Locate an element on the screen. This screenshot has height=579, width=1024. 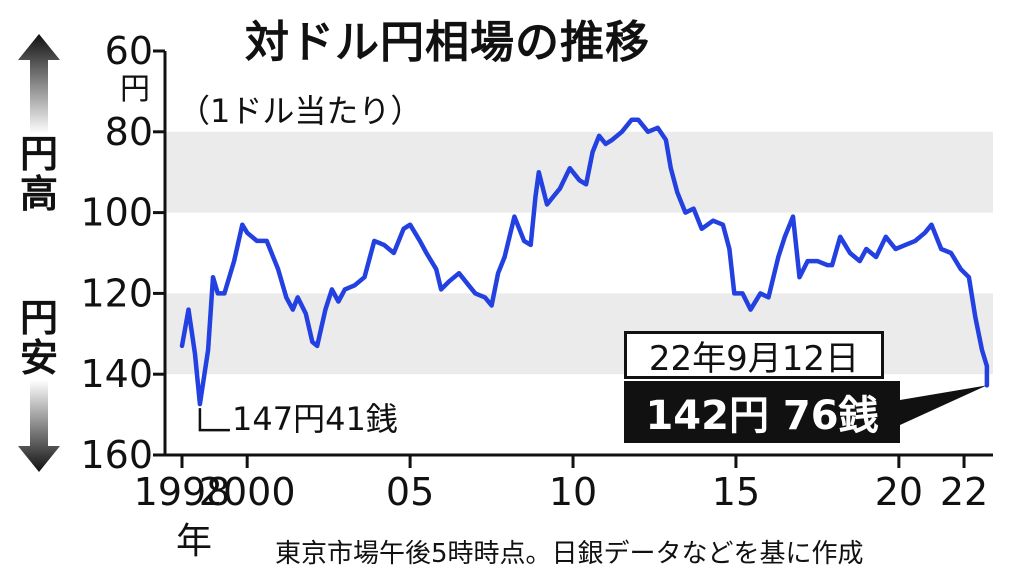
y-tick-label: 100 is located at coordinates (116, 213).